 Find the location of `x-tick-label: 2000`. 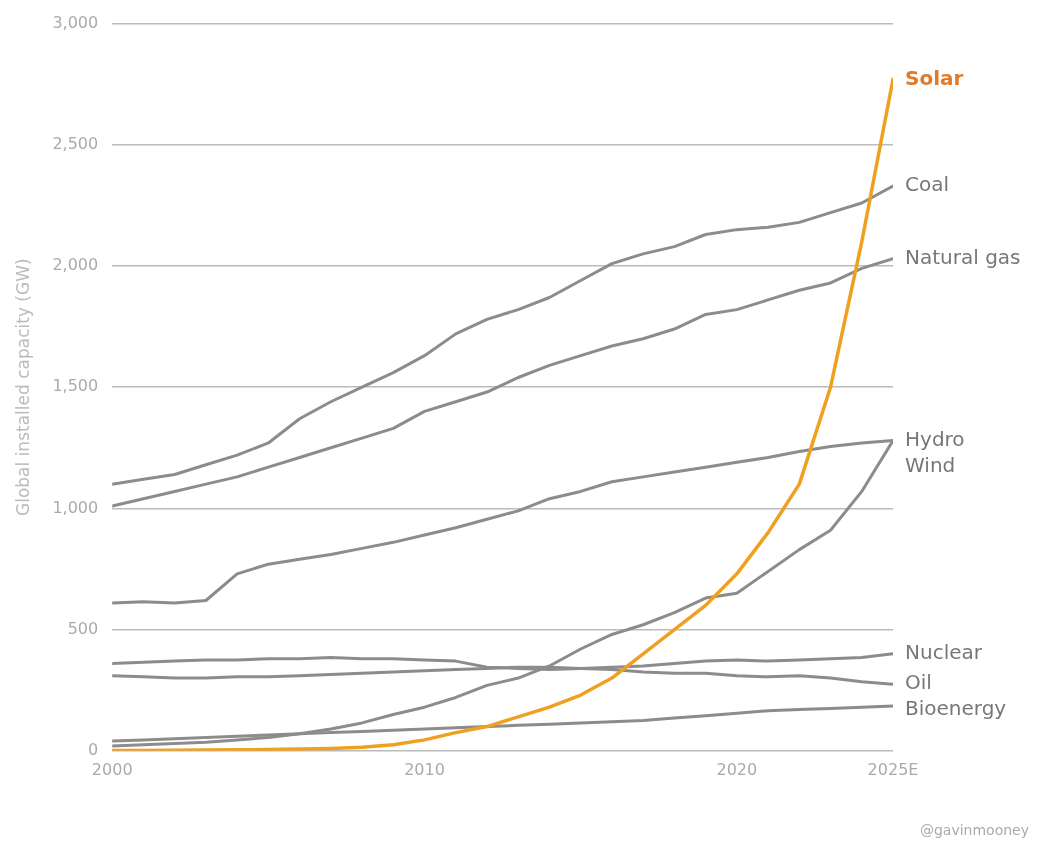

x-tick-label: 2000 is located at coordinates (112, 769).